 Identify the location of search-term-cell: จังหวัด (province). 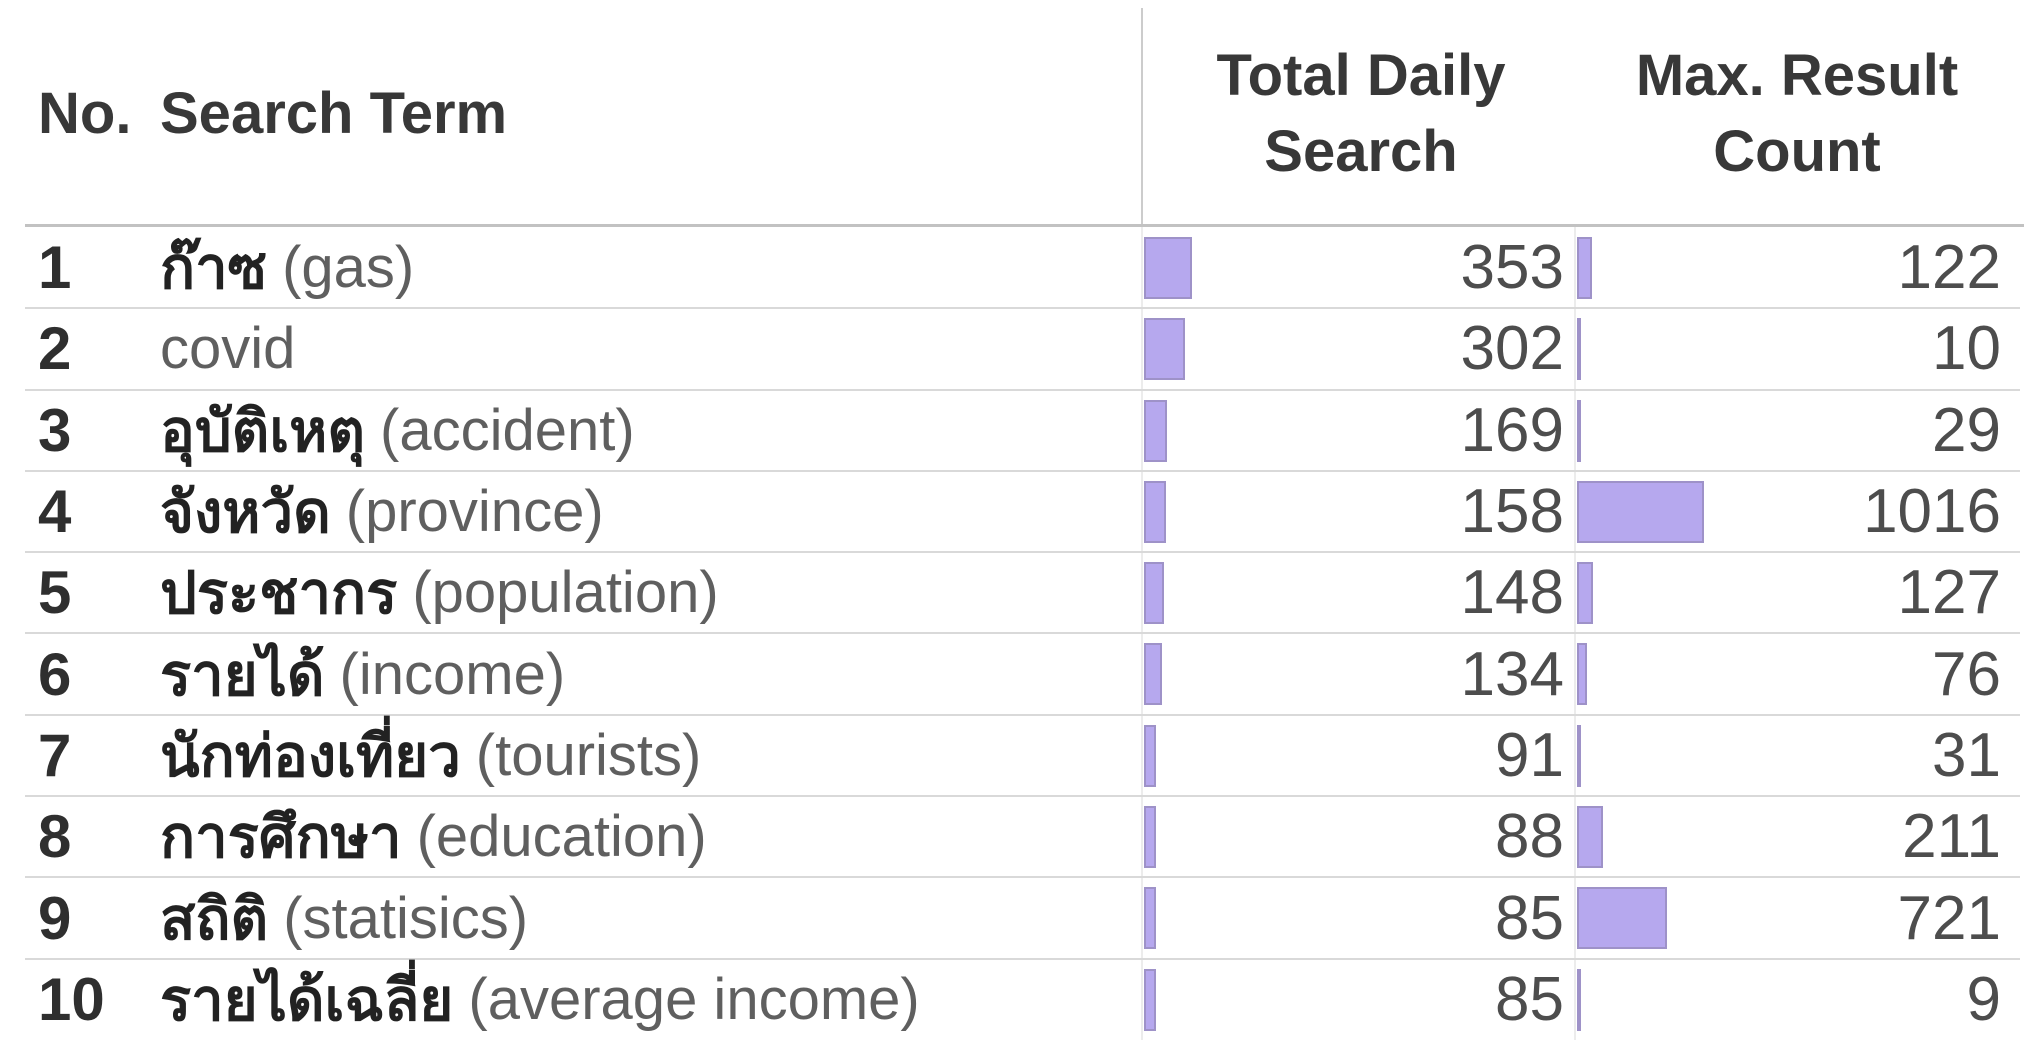
(647, 511).